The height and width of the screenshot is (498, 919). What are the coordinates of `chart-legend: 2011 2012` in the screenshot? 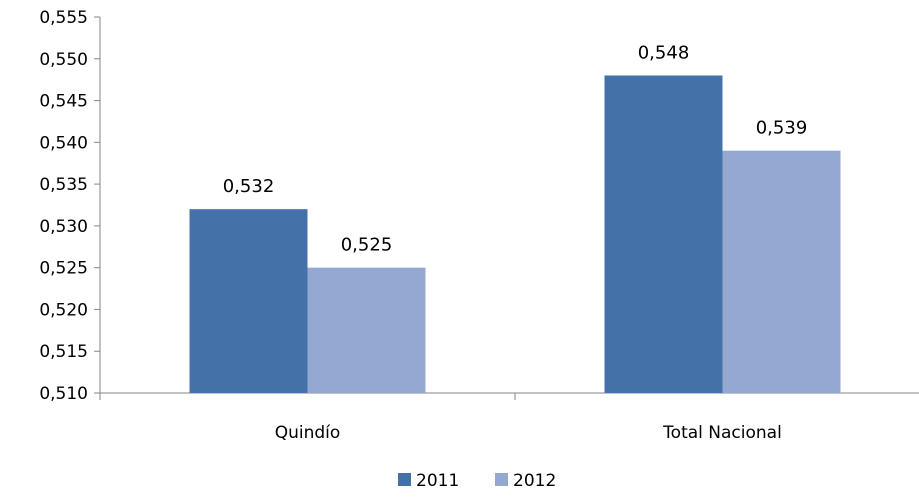 It's located at (477, 481).